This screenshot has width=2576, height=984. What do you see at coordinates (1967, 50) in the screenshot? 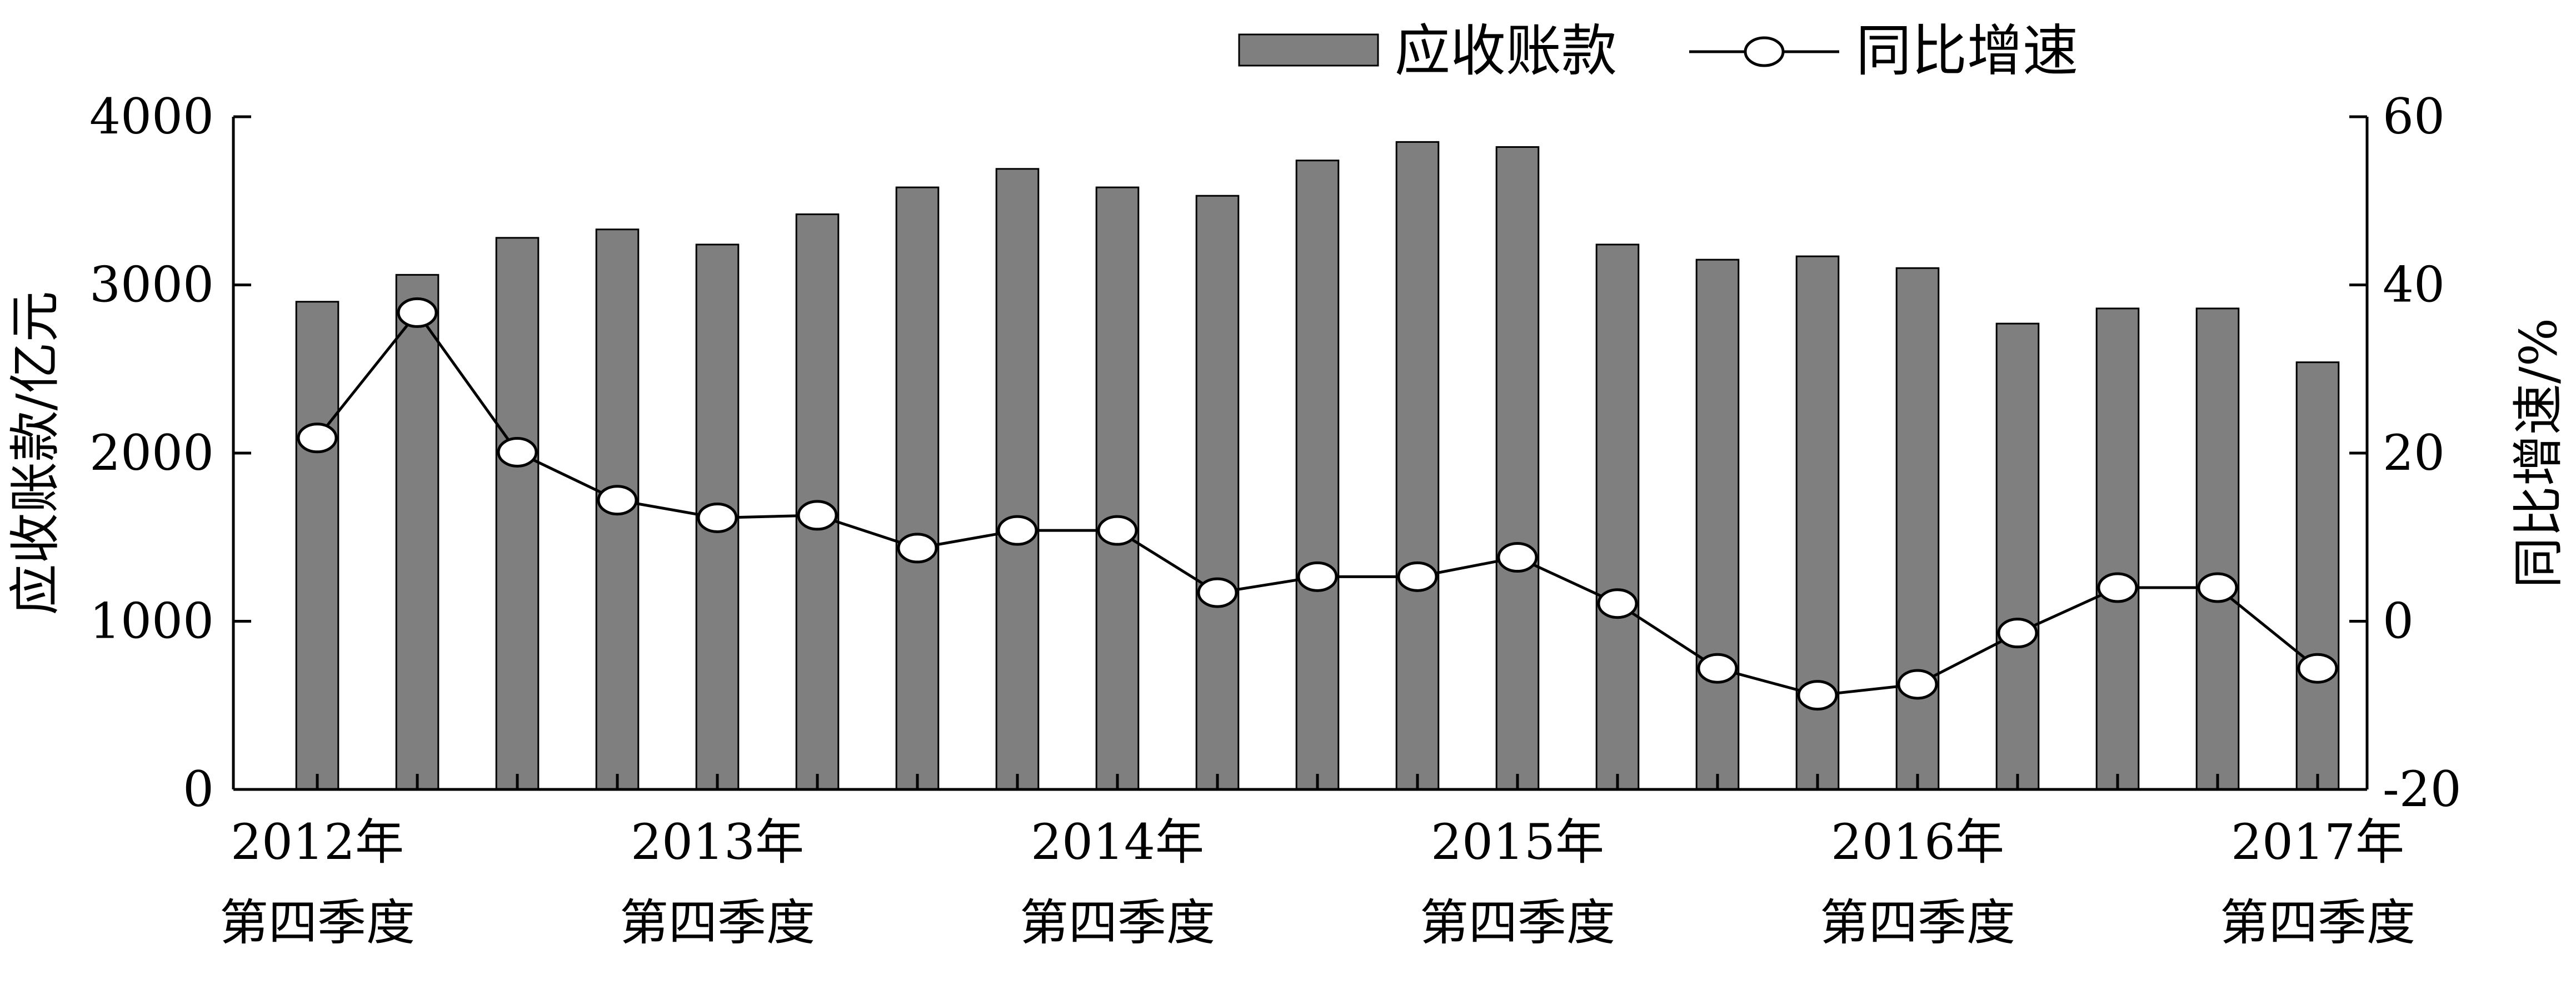
I see `legend-line-label: 同比增速` at bounding box center [1967, 50].